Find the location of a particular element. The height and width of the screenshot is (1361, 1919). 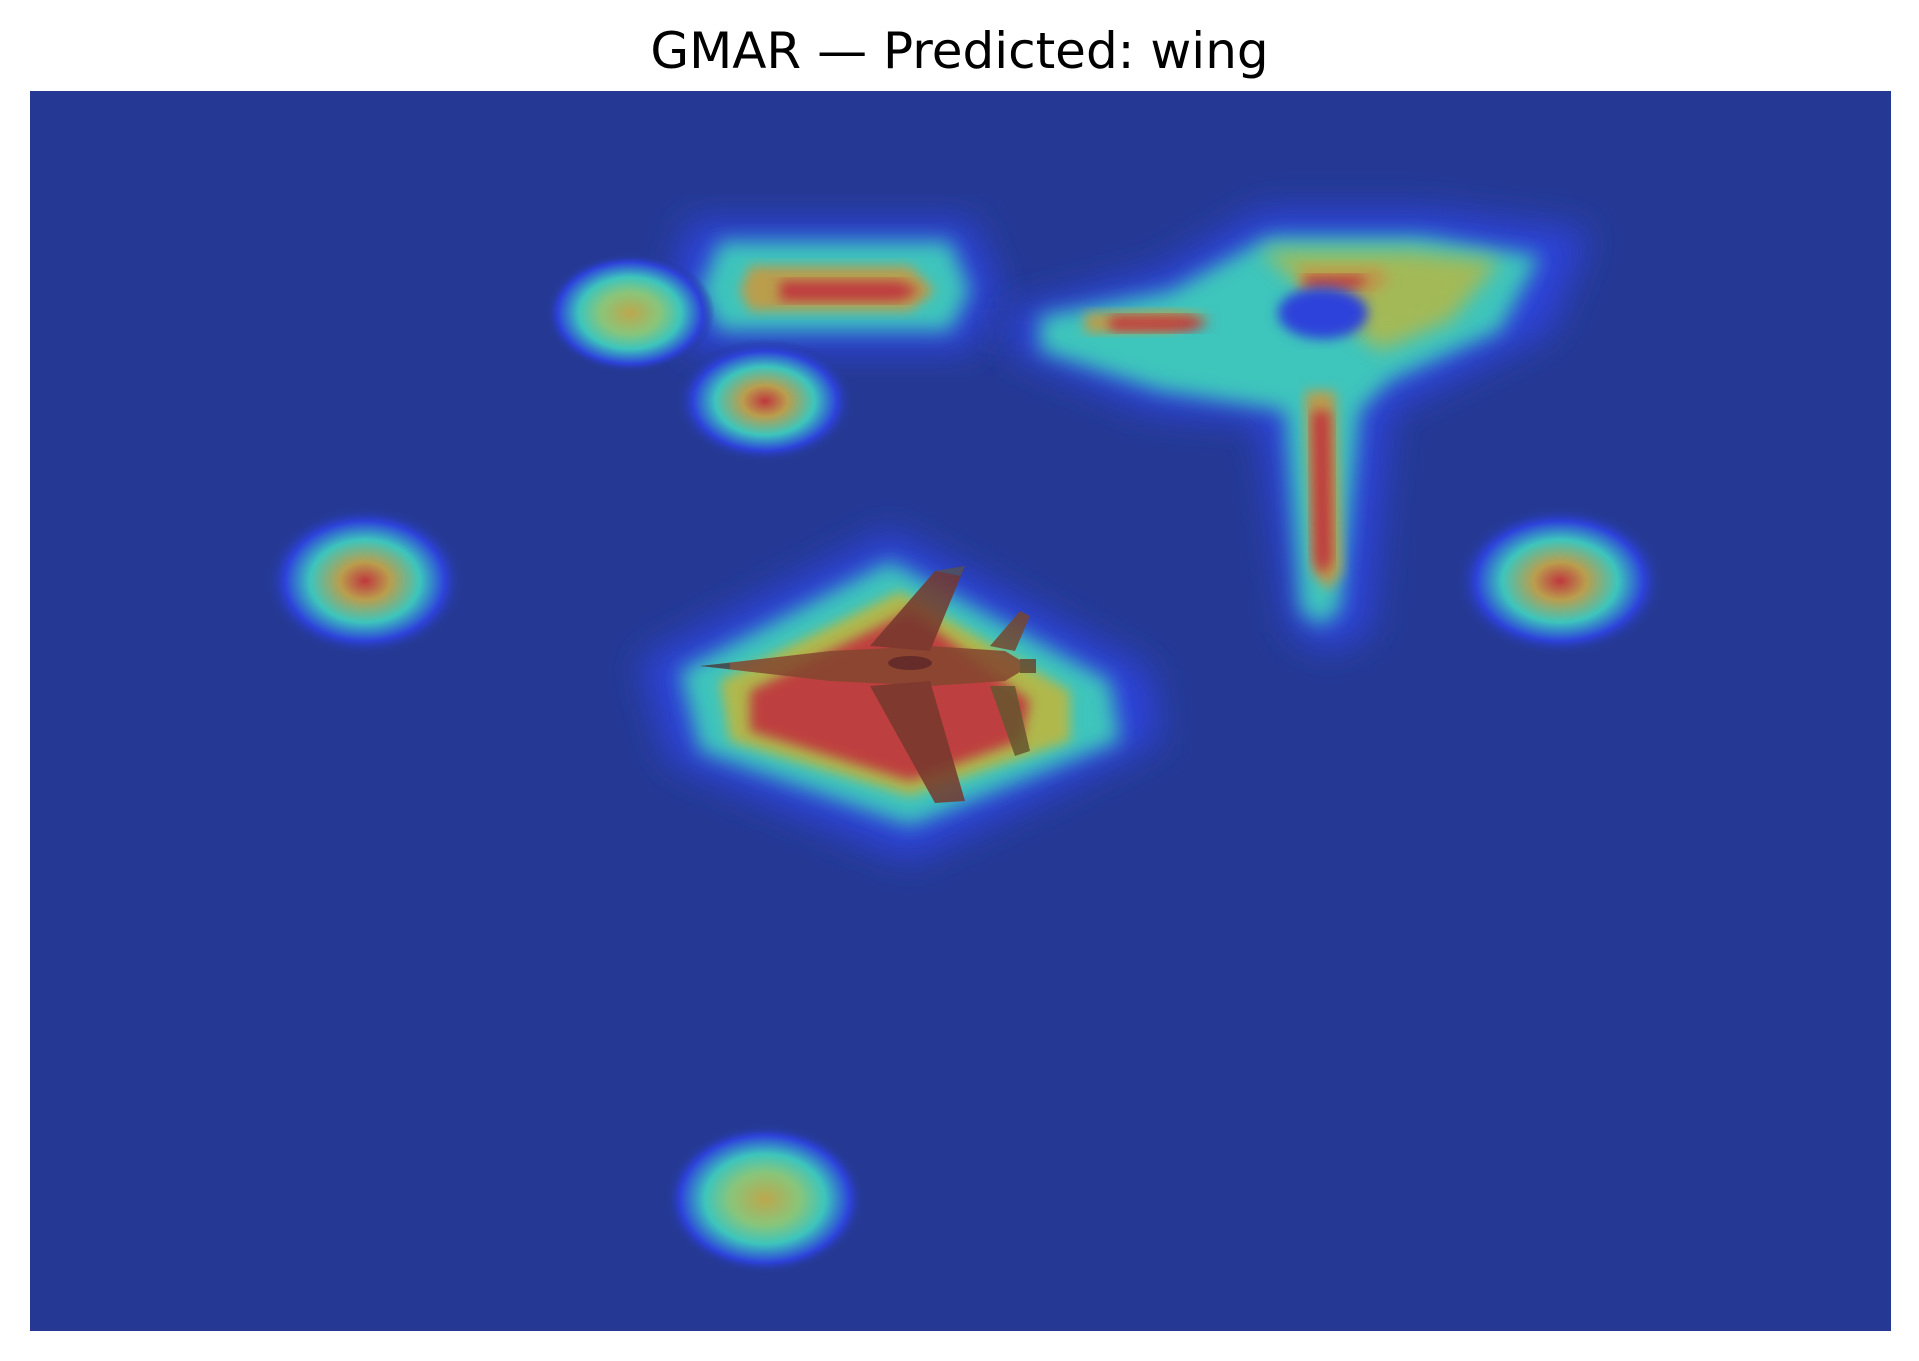

hotspot-left-middle is located at coordinates (765, 401).